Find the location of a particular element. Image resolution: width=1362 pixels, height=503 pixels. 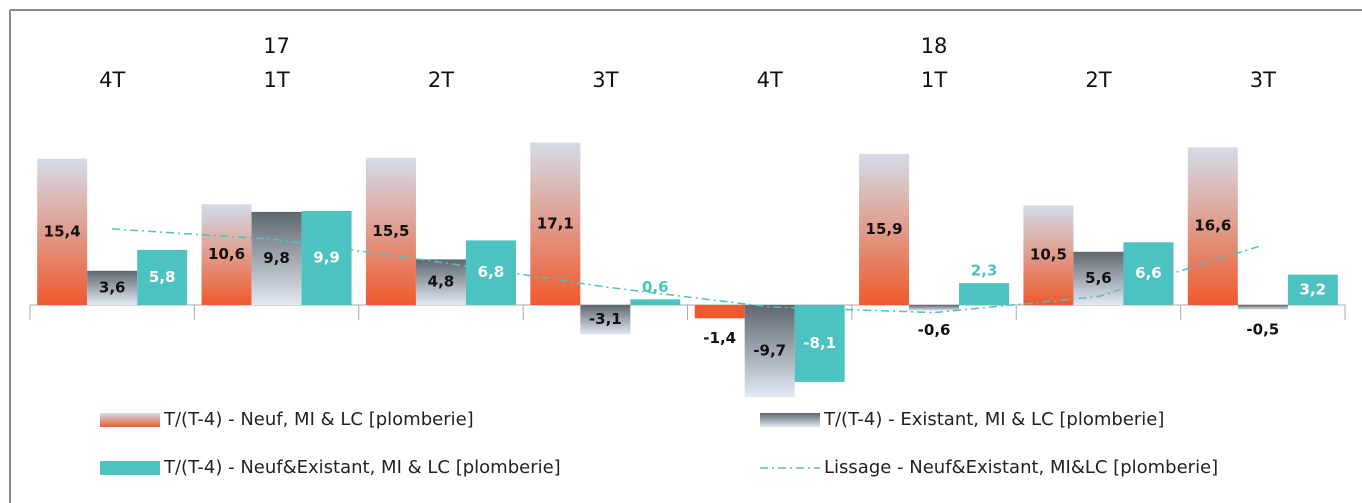

value-label: 5,8 is located at coordinates (162, 277).